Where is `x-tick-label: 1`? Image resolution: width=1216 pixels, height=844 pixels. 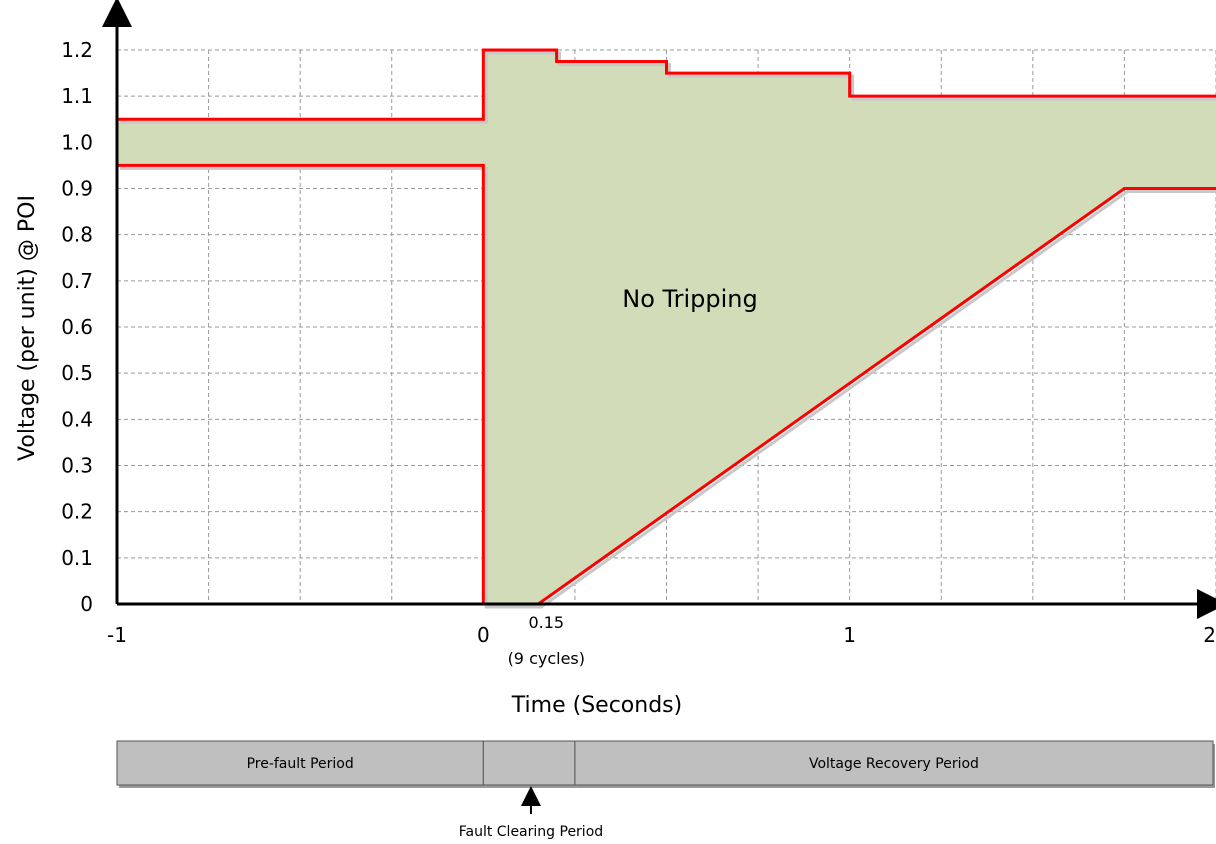
x-tick-label: 1 is located at coordinates (849, 635).